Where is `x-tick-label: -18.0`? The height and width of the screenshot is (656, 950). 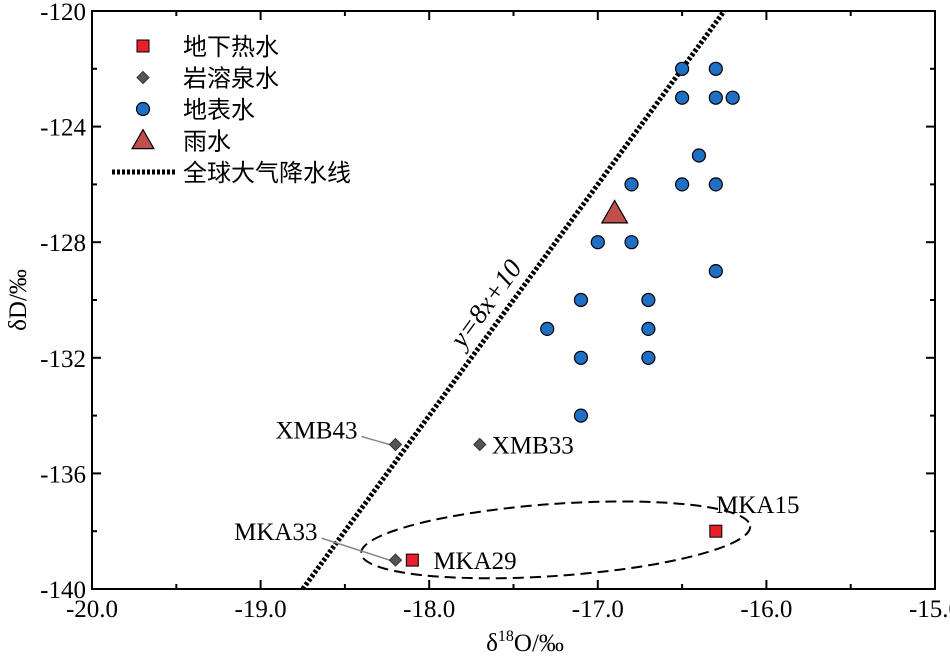 x-tick-label: -18.0 is located at coordinates (429, 609).